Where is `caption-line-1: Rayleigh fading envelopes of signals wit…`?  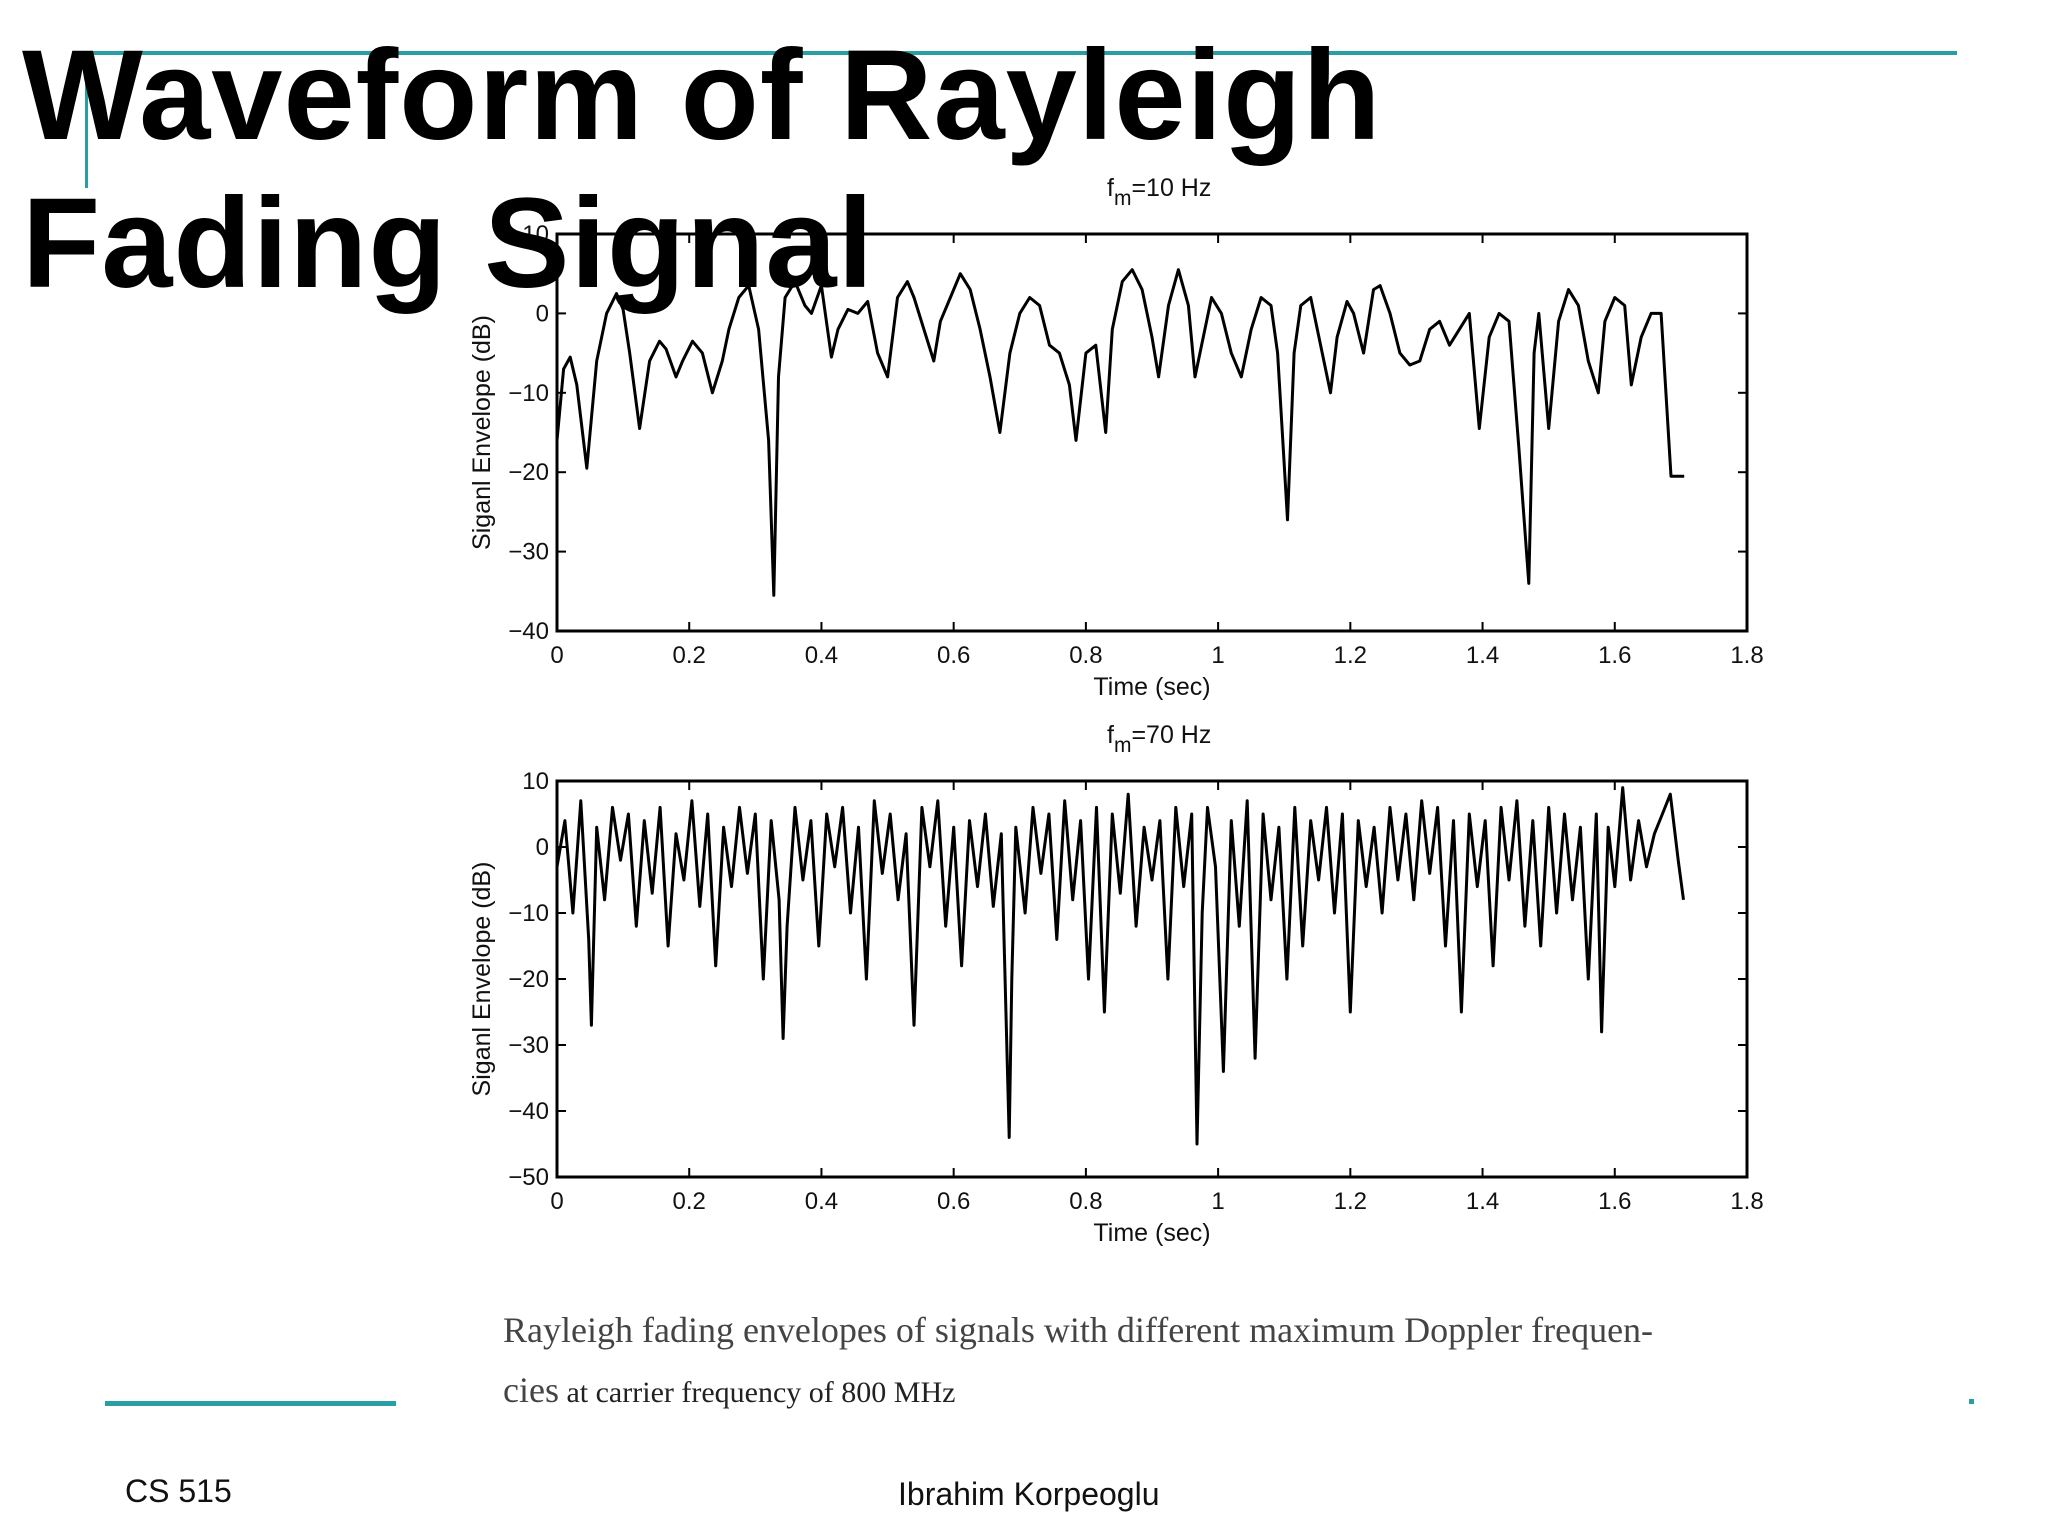
caption-line-1: Rayleigh fading envelopes of signals wit… is located at coordinates (1078, 1330).